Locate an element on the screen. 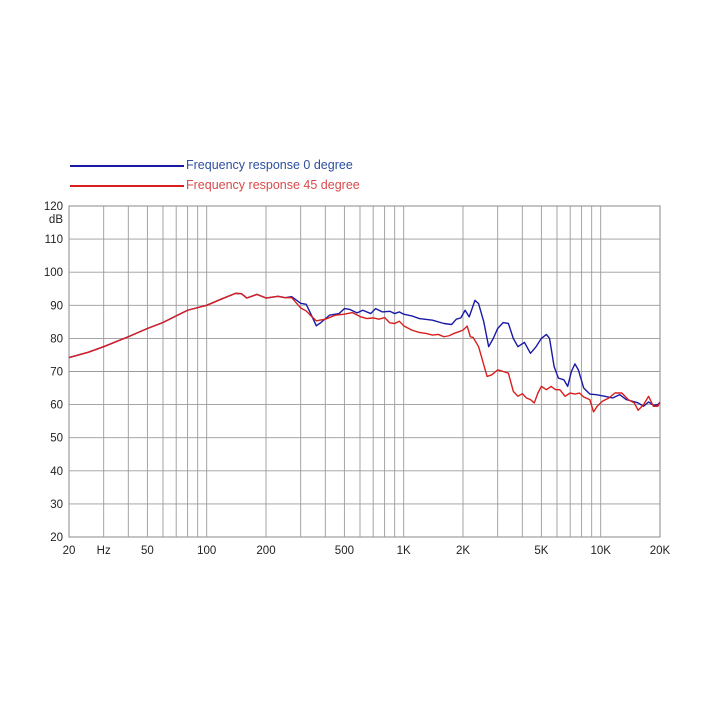 Image resolution: width=715 pixels, height=715 pixels. y-tick-label: 100 is located at coordinates (53, 273).